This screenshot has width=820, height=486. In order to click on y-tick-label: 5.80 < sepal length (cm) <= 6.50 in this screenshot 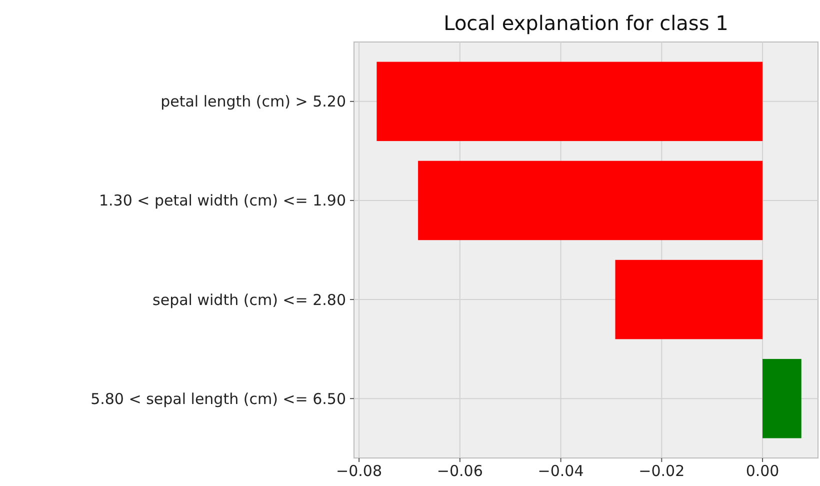, I will do `click(218, 399)`.